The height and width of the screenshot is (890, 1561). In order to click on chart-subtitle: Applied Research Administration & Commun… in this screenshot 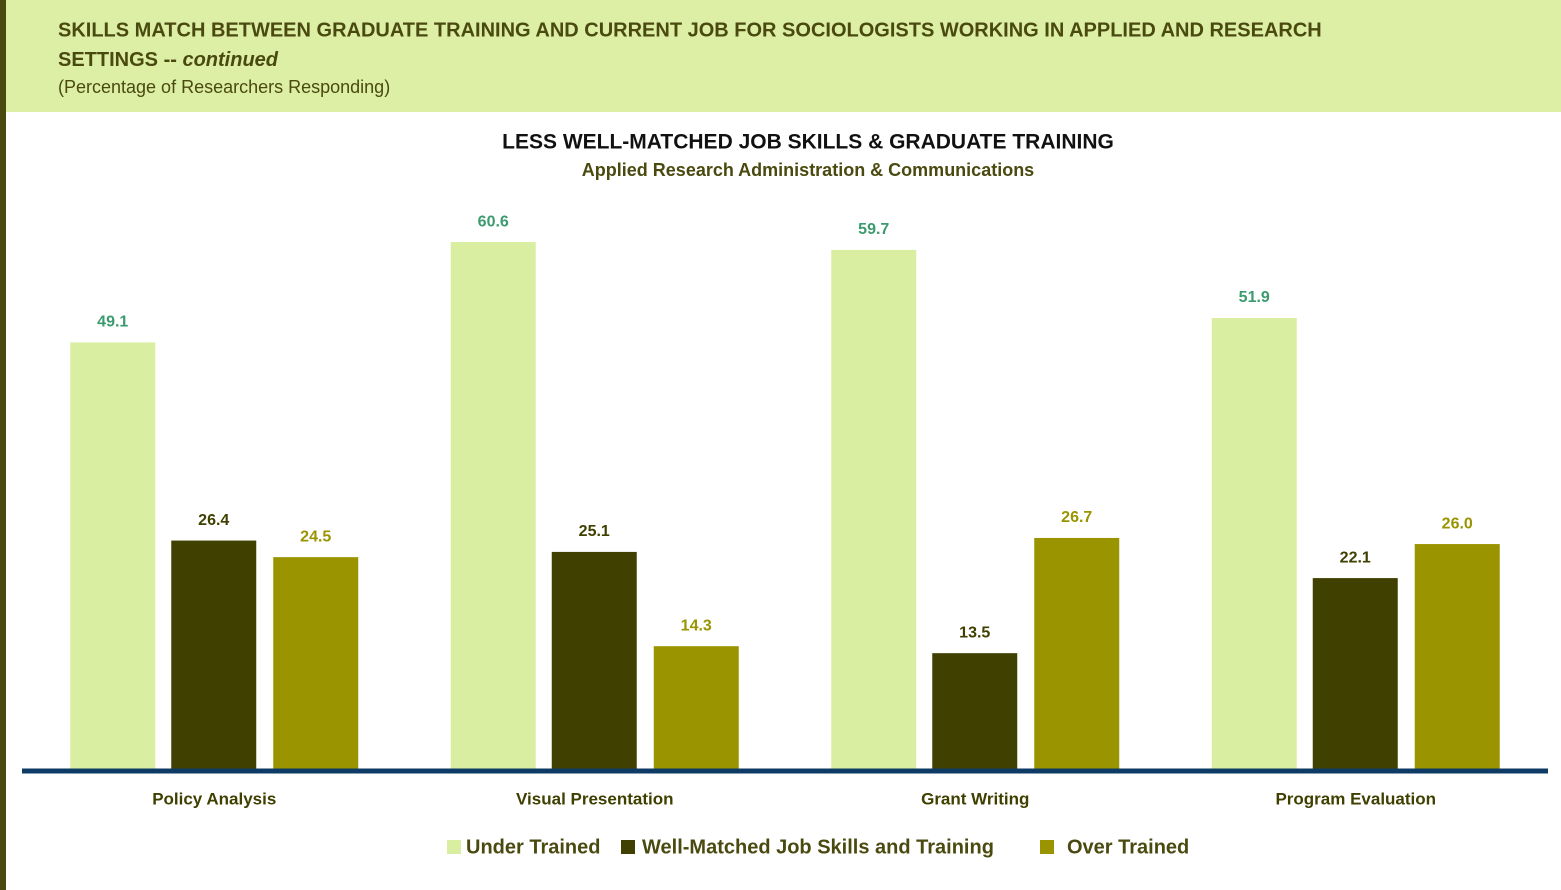, I will do `click(808, 170)`.